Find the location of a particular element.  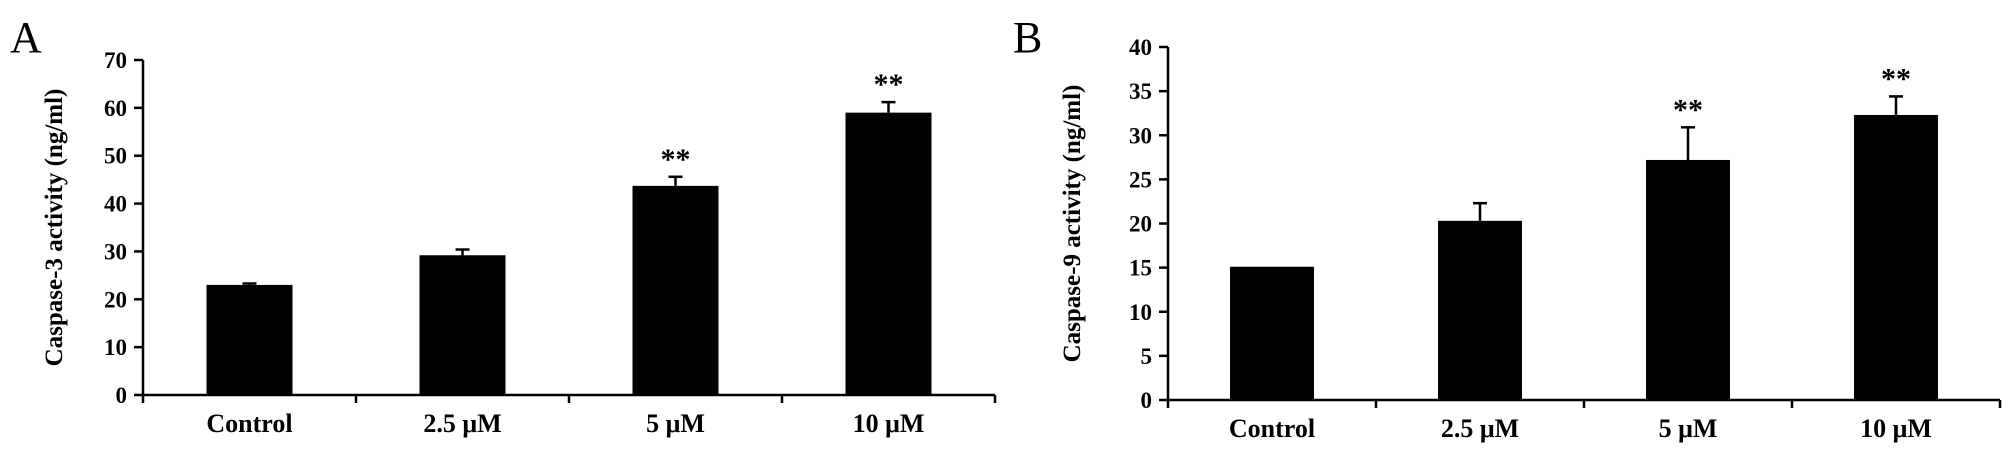

y-tick-label: 35 is located at coordinates (1140, 91).